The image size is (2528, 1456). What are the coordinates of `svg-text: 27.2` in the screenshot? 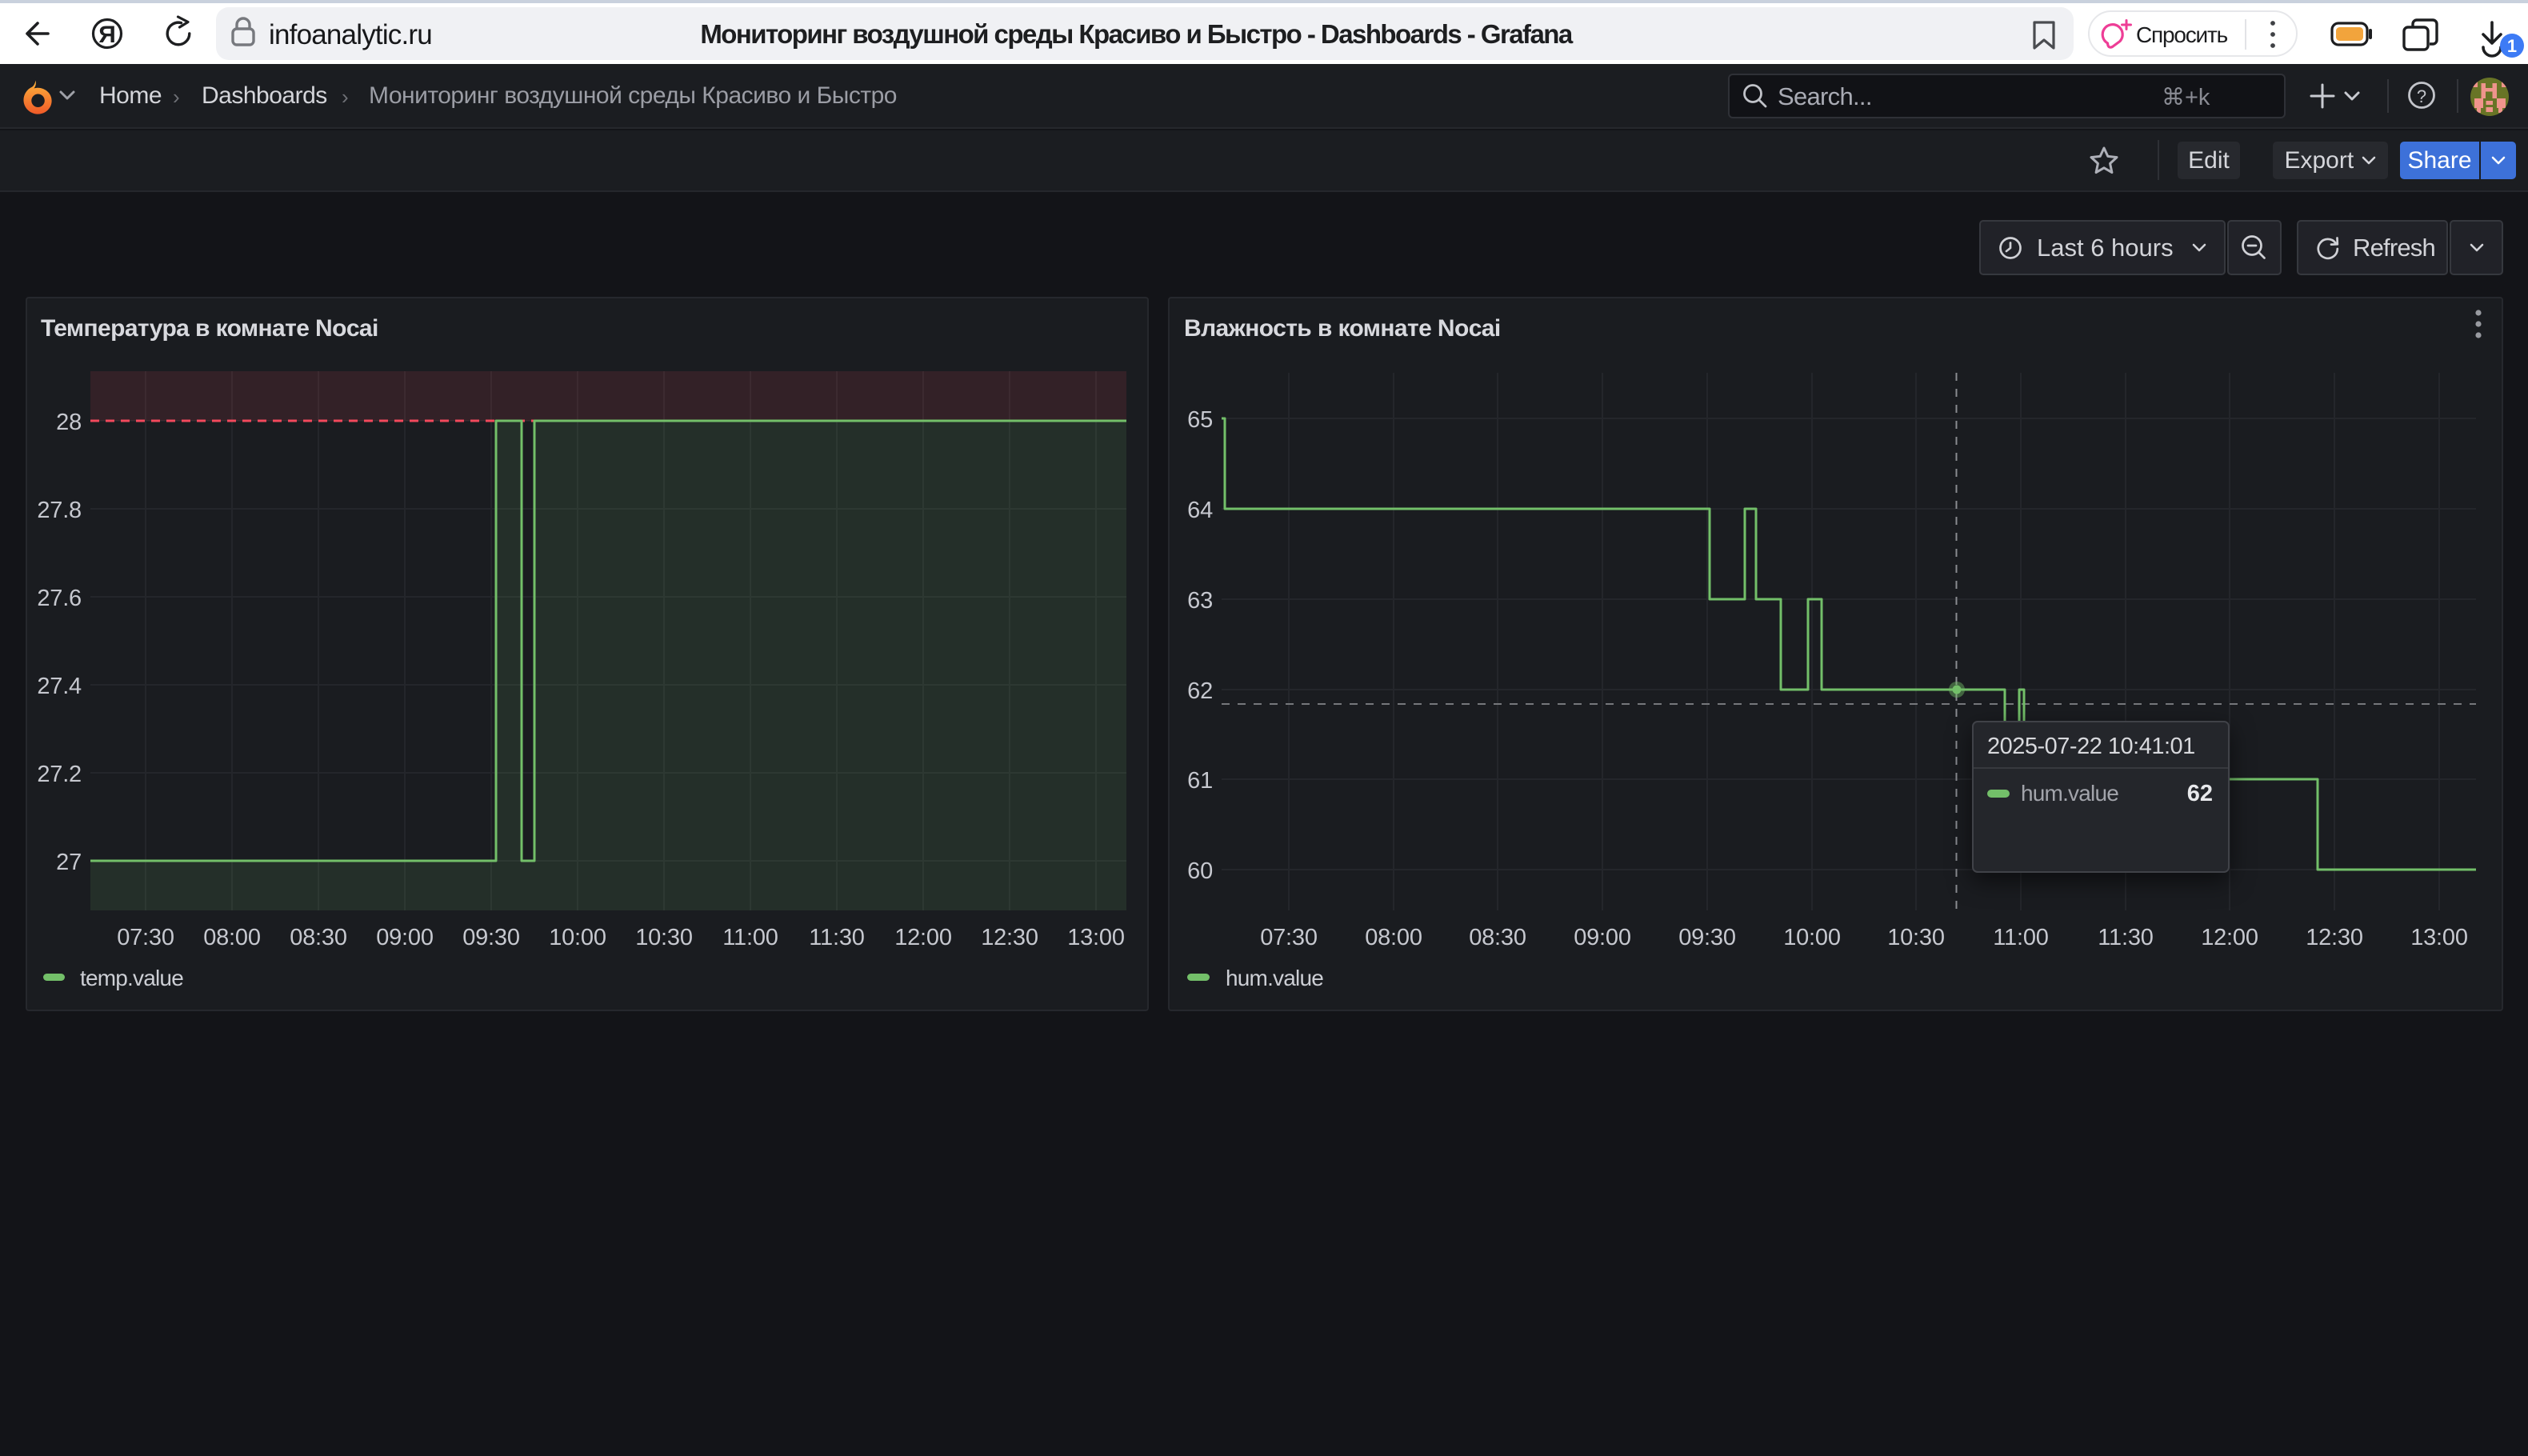 It's located at (59, 774).